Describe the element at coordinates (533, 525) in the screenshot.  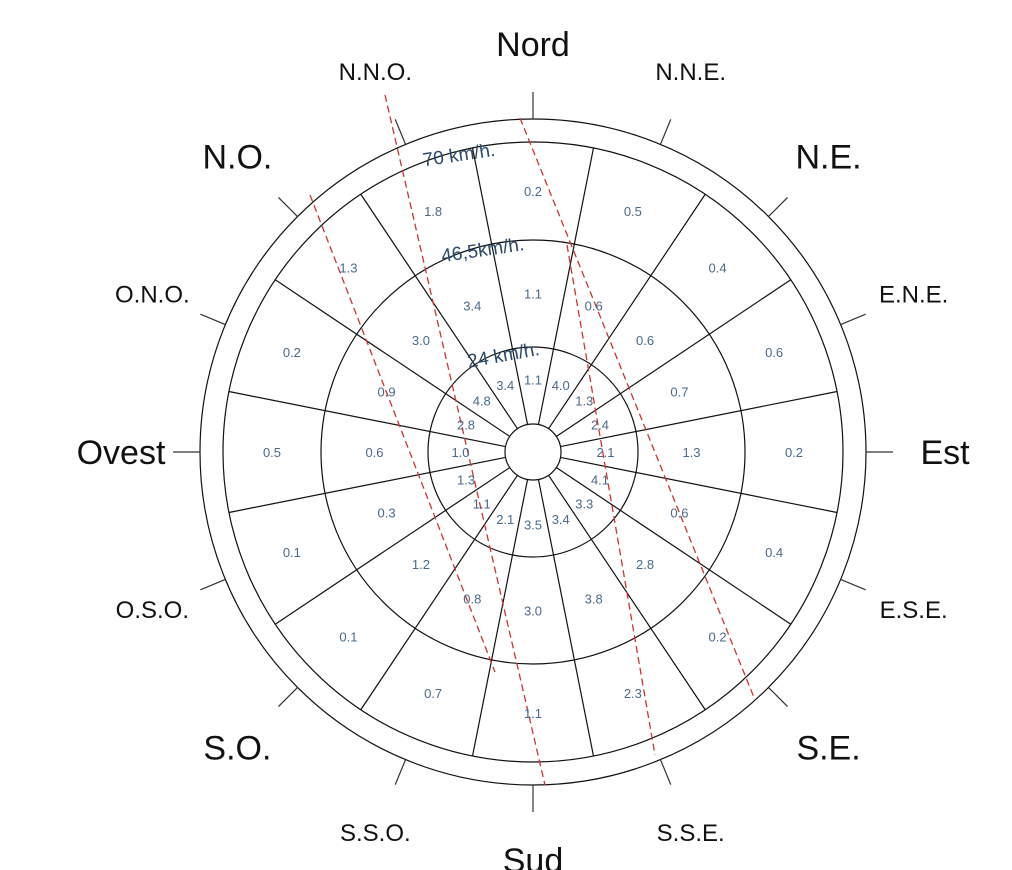
I see `sector-value-label: 3.5` at that location.